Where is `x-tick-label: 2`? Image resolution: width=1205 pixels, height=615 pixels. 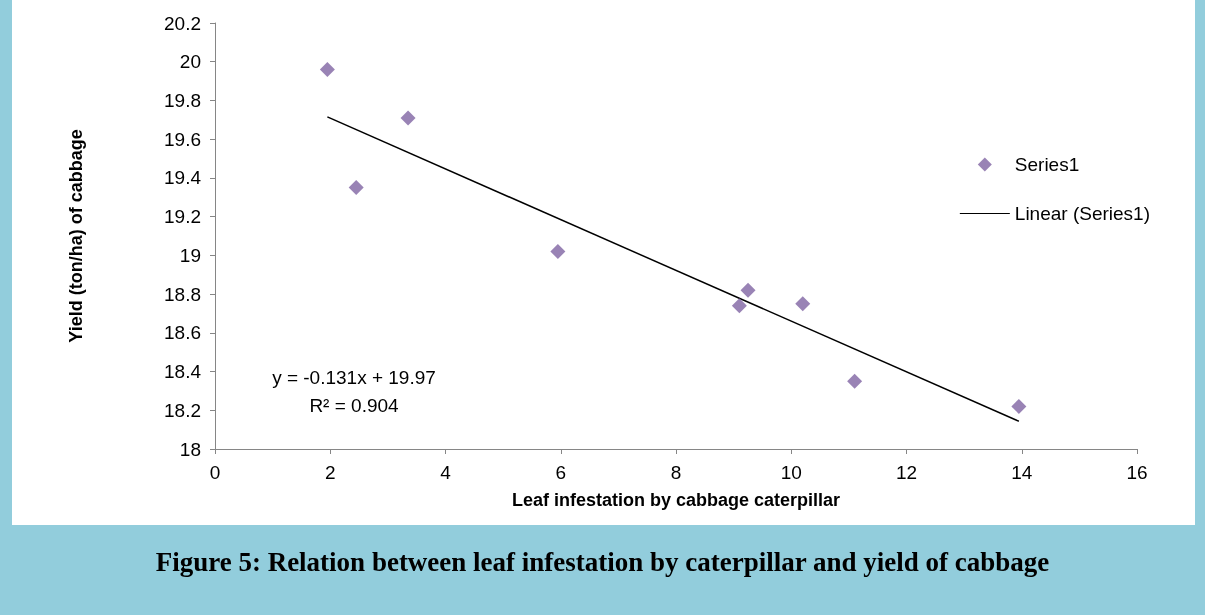 x-tick-label: 2 is located at coordinates (330, 472).